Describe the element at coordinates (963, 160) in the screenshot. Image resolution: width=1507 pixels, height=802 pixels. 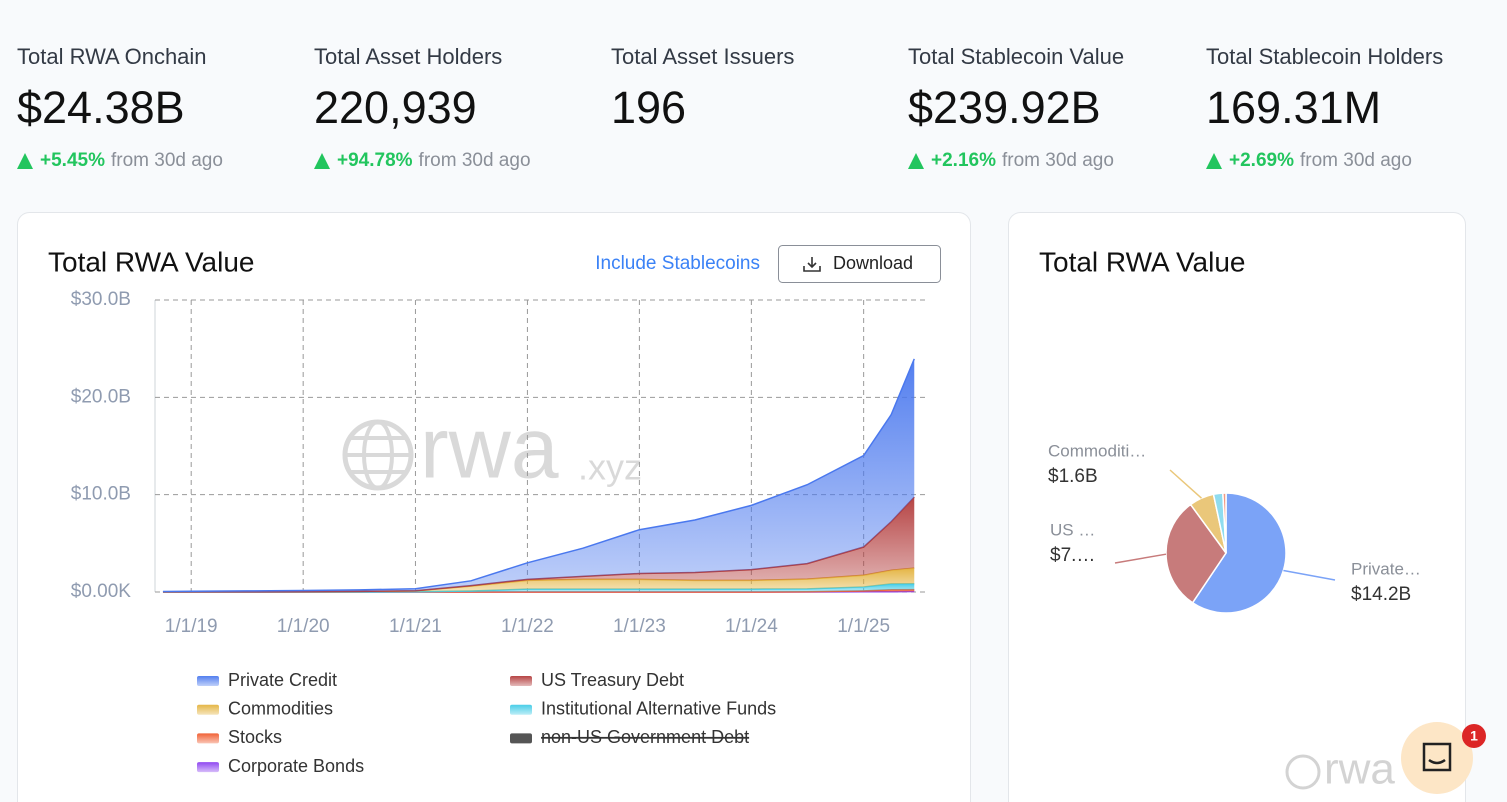
I see `stat-change: +2.16%` at that location.